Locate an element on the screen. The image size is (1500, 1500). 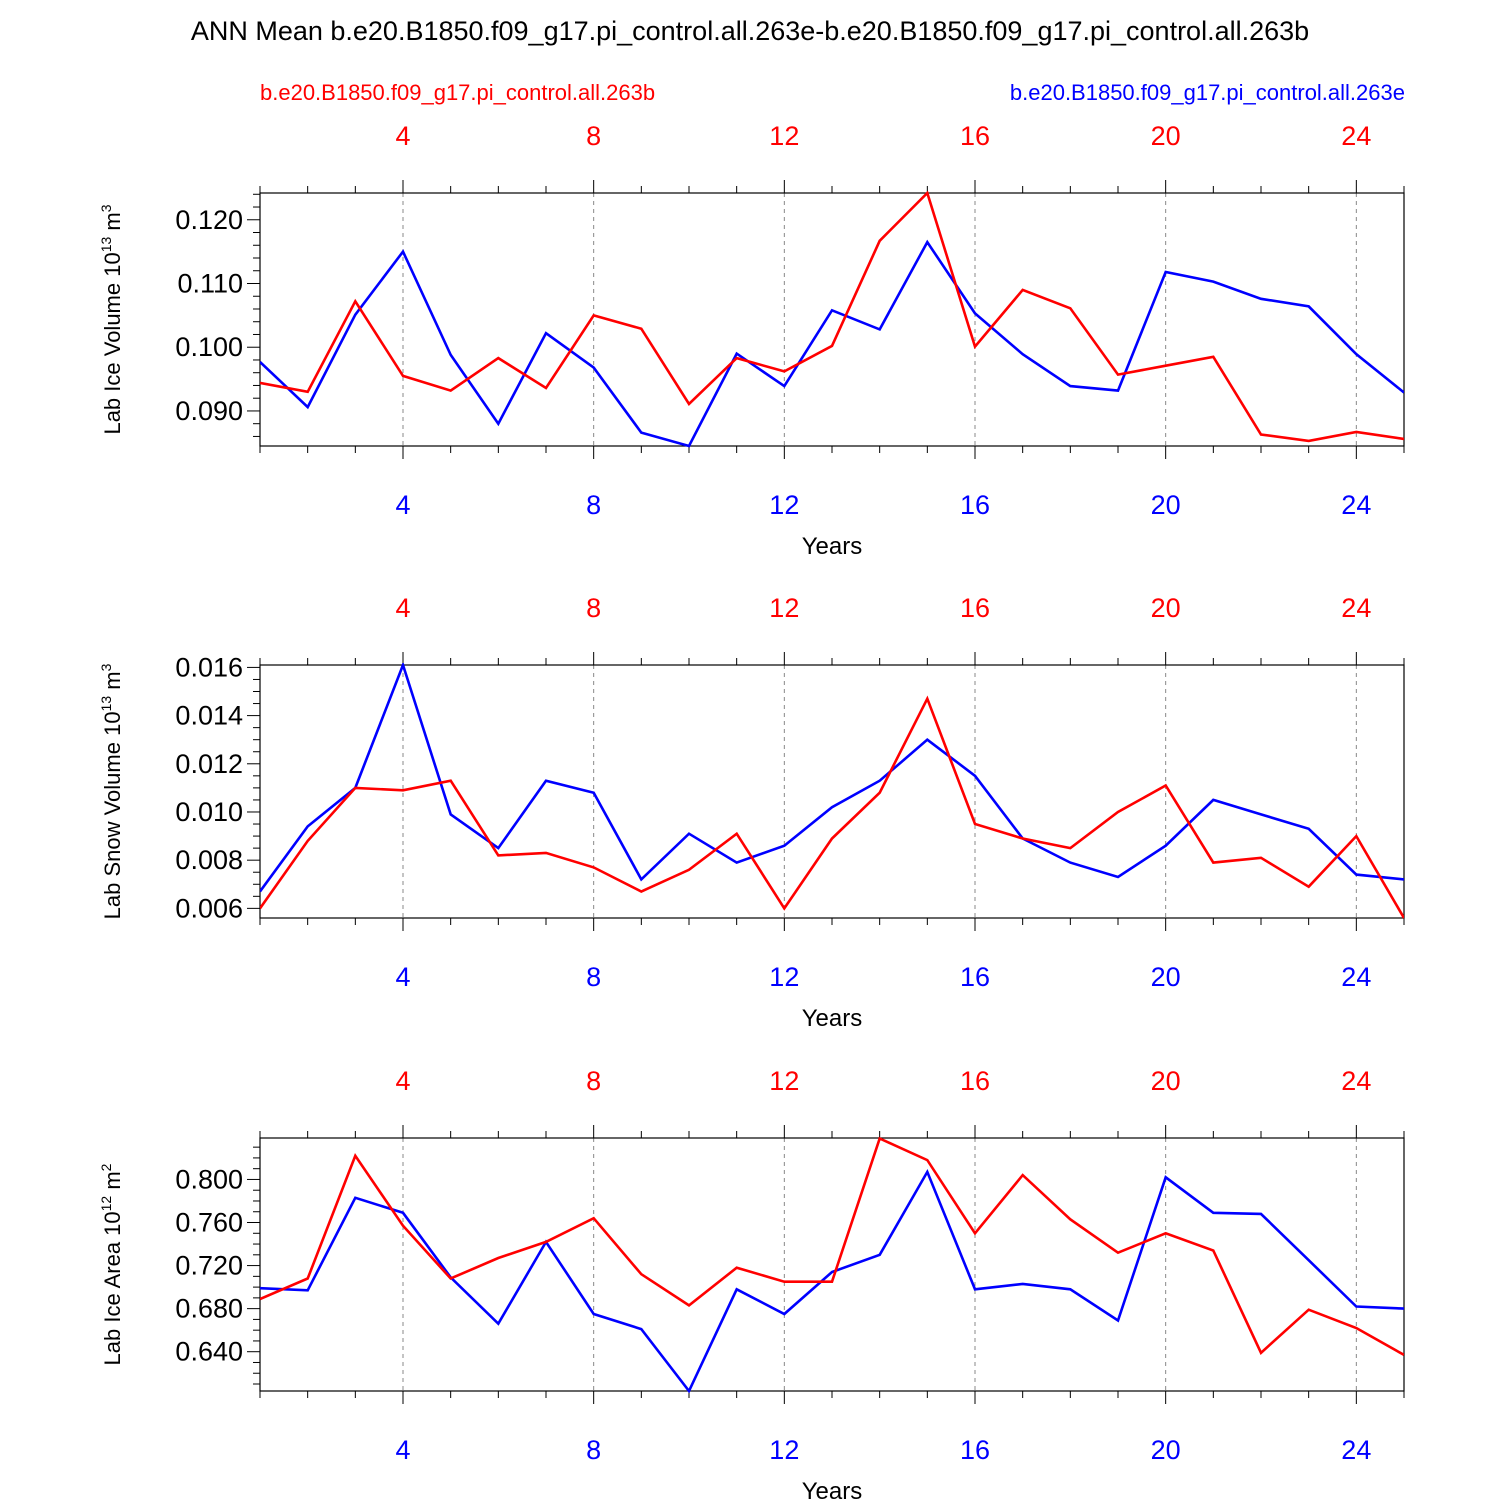
y-tick-label: 0.680 is located at coordinates (209, 1309).